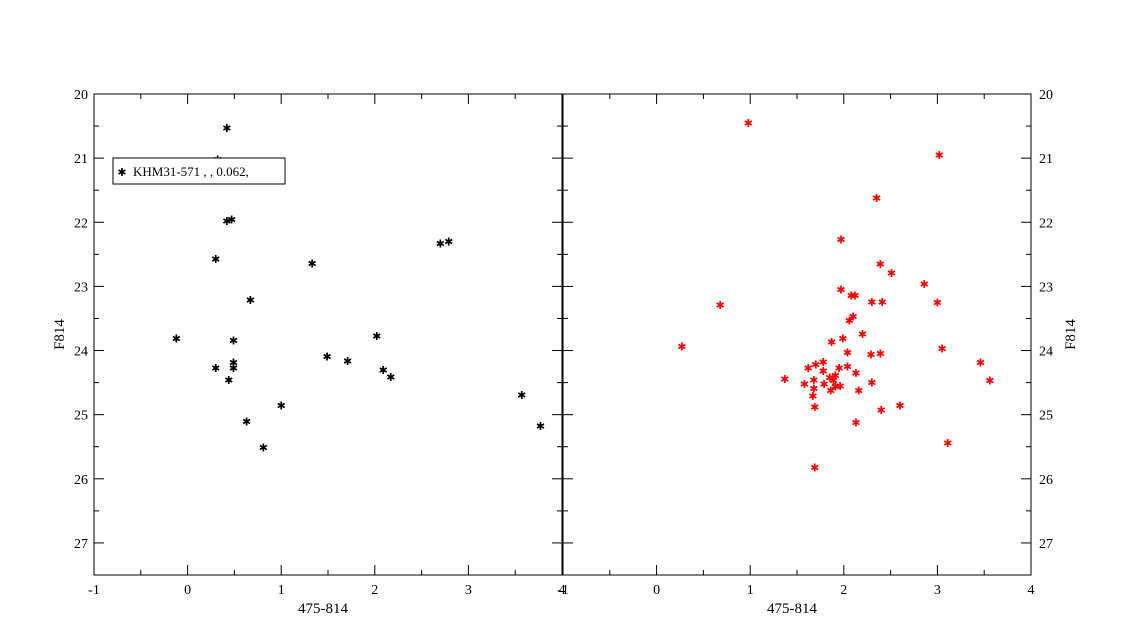 Image resolution: width=1125 pixels, height=625 pixels. I want to click on legend-label: KHM31-571 , , 0.062,, so click(191, 171).